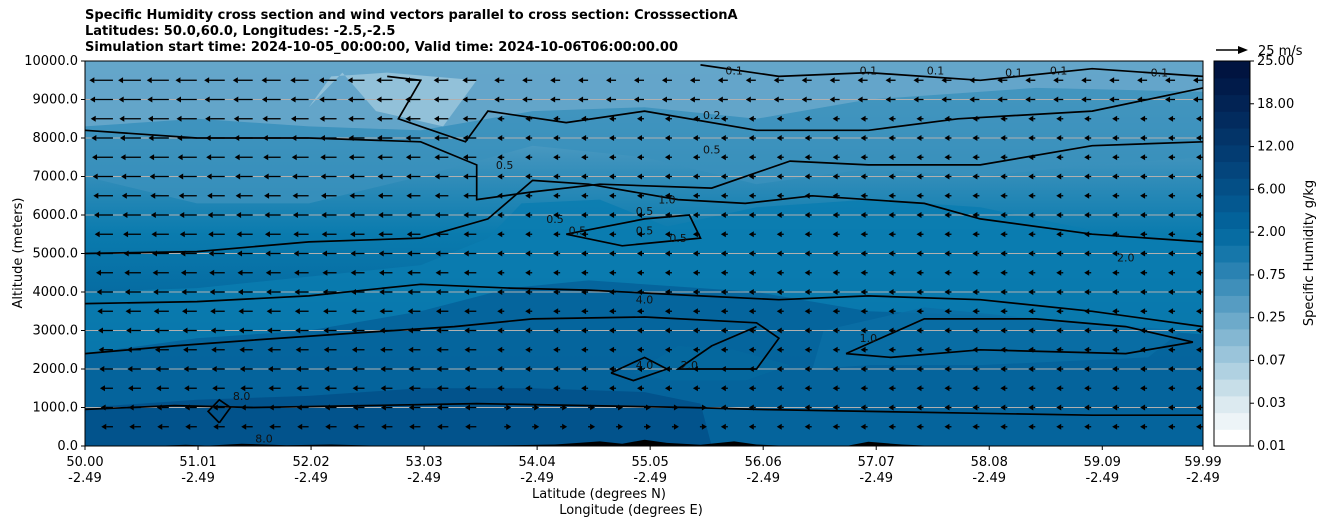 The width and height of the screenshot is (1326, 526). Describe the element at coordinates (56, 331) in the screenshot. I see `y-tick-label-3: 3000.0` at that location.